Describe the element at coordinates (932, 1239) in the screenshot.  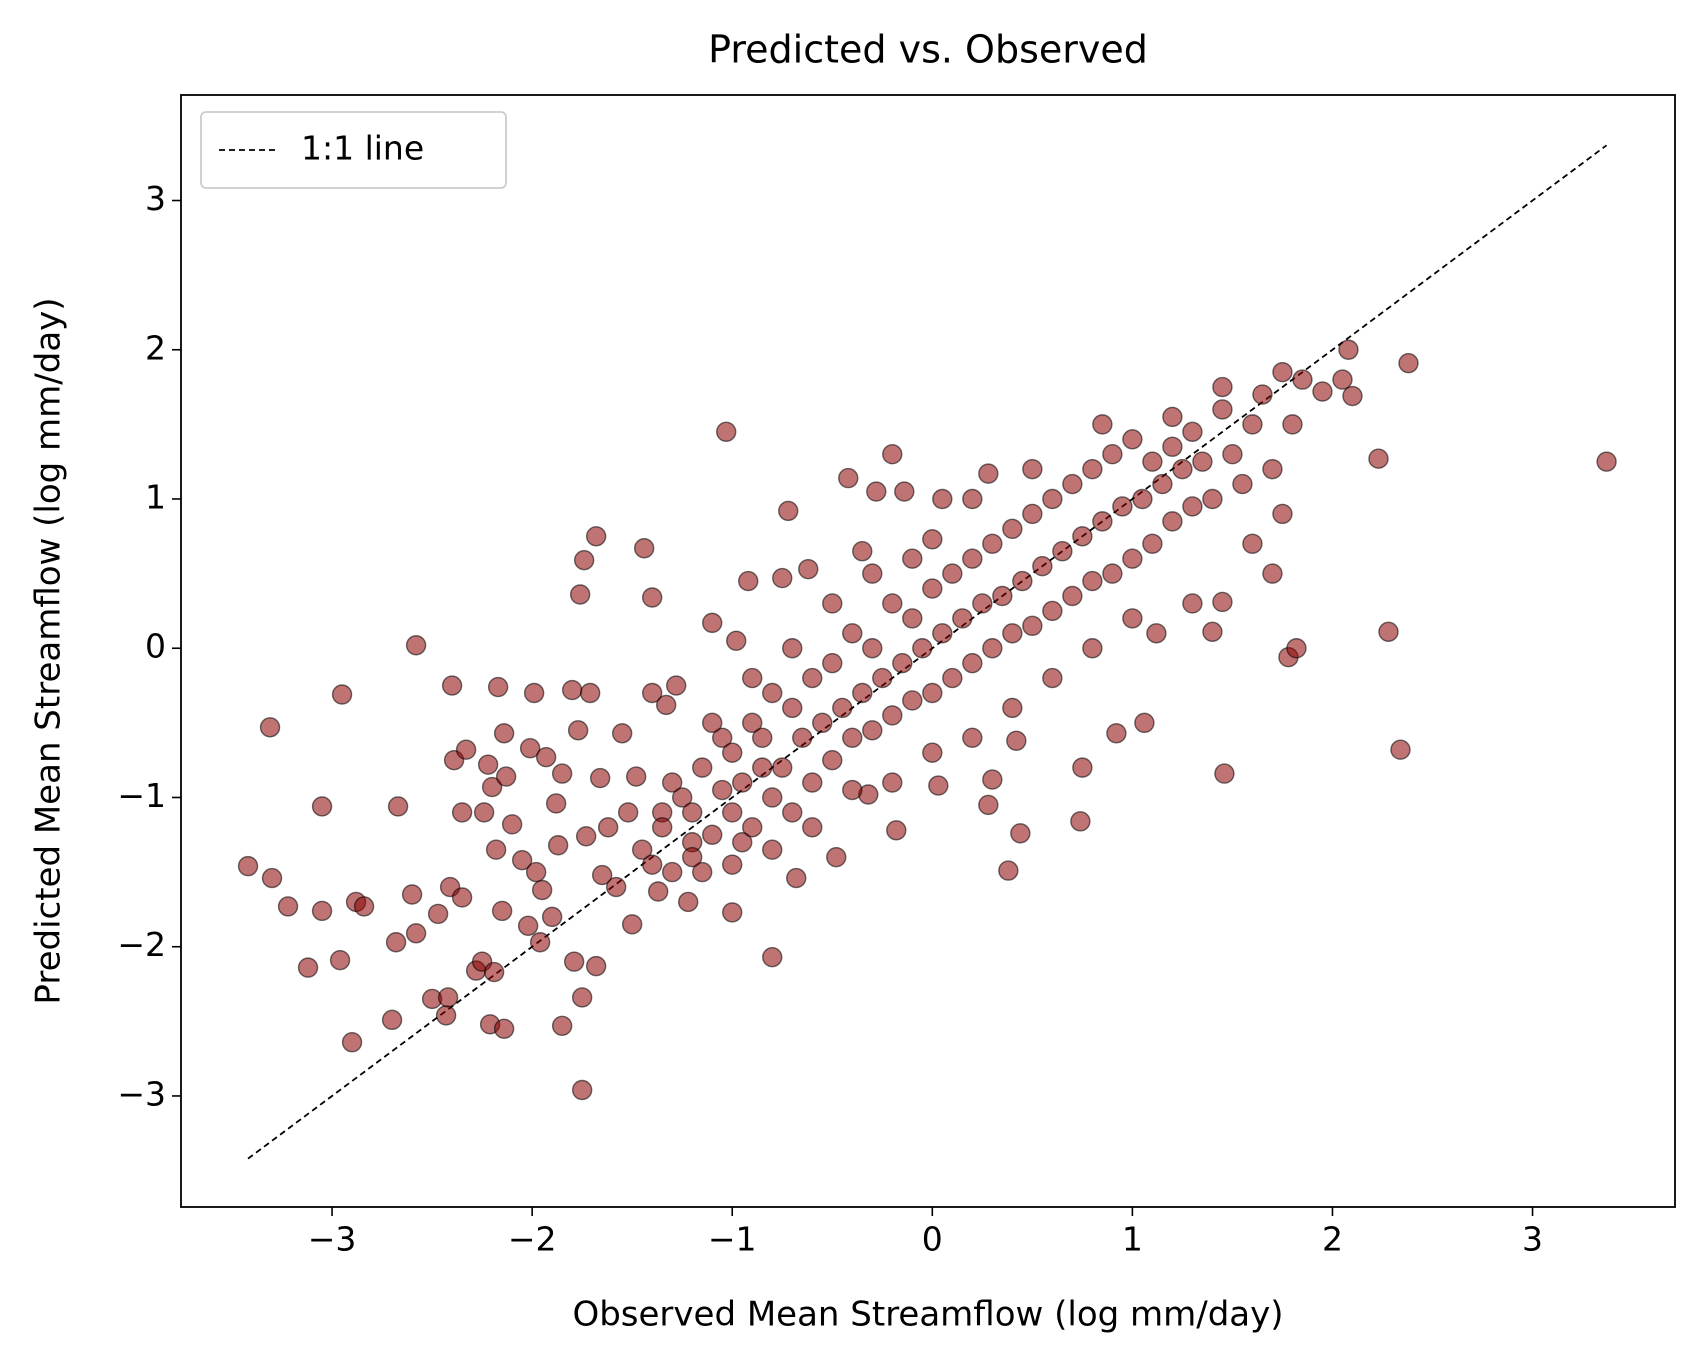
I see `x-tick-label: 0` at that location.